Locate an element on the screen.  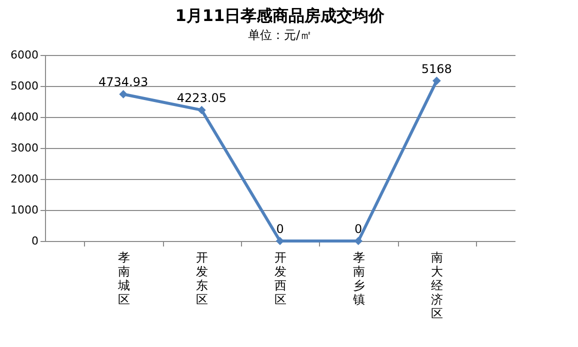
x-tick-label: 孝南城区 is located at coordinates (123, 278).